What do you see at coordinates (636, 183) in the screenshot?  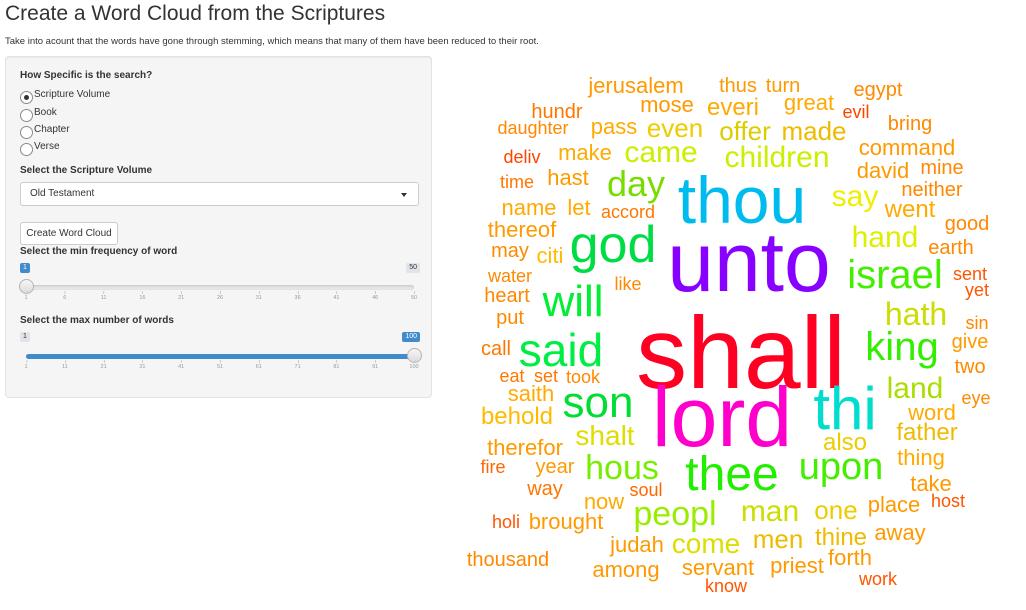 I see `cloud-word: day` at bounding box center [636, 183].